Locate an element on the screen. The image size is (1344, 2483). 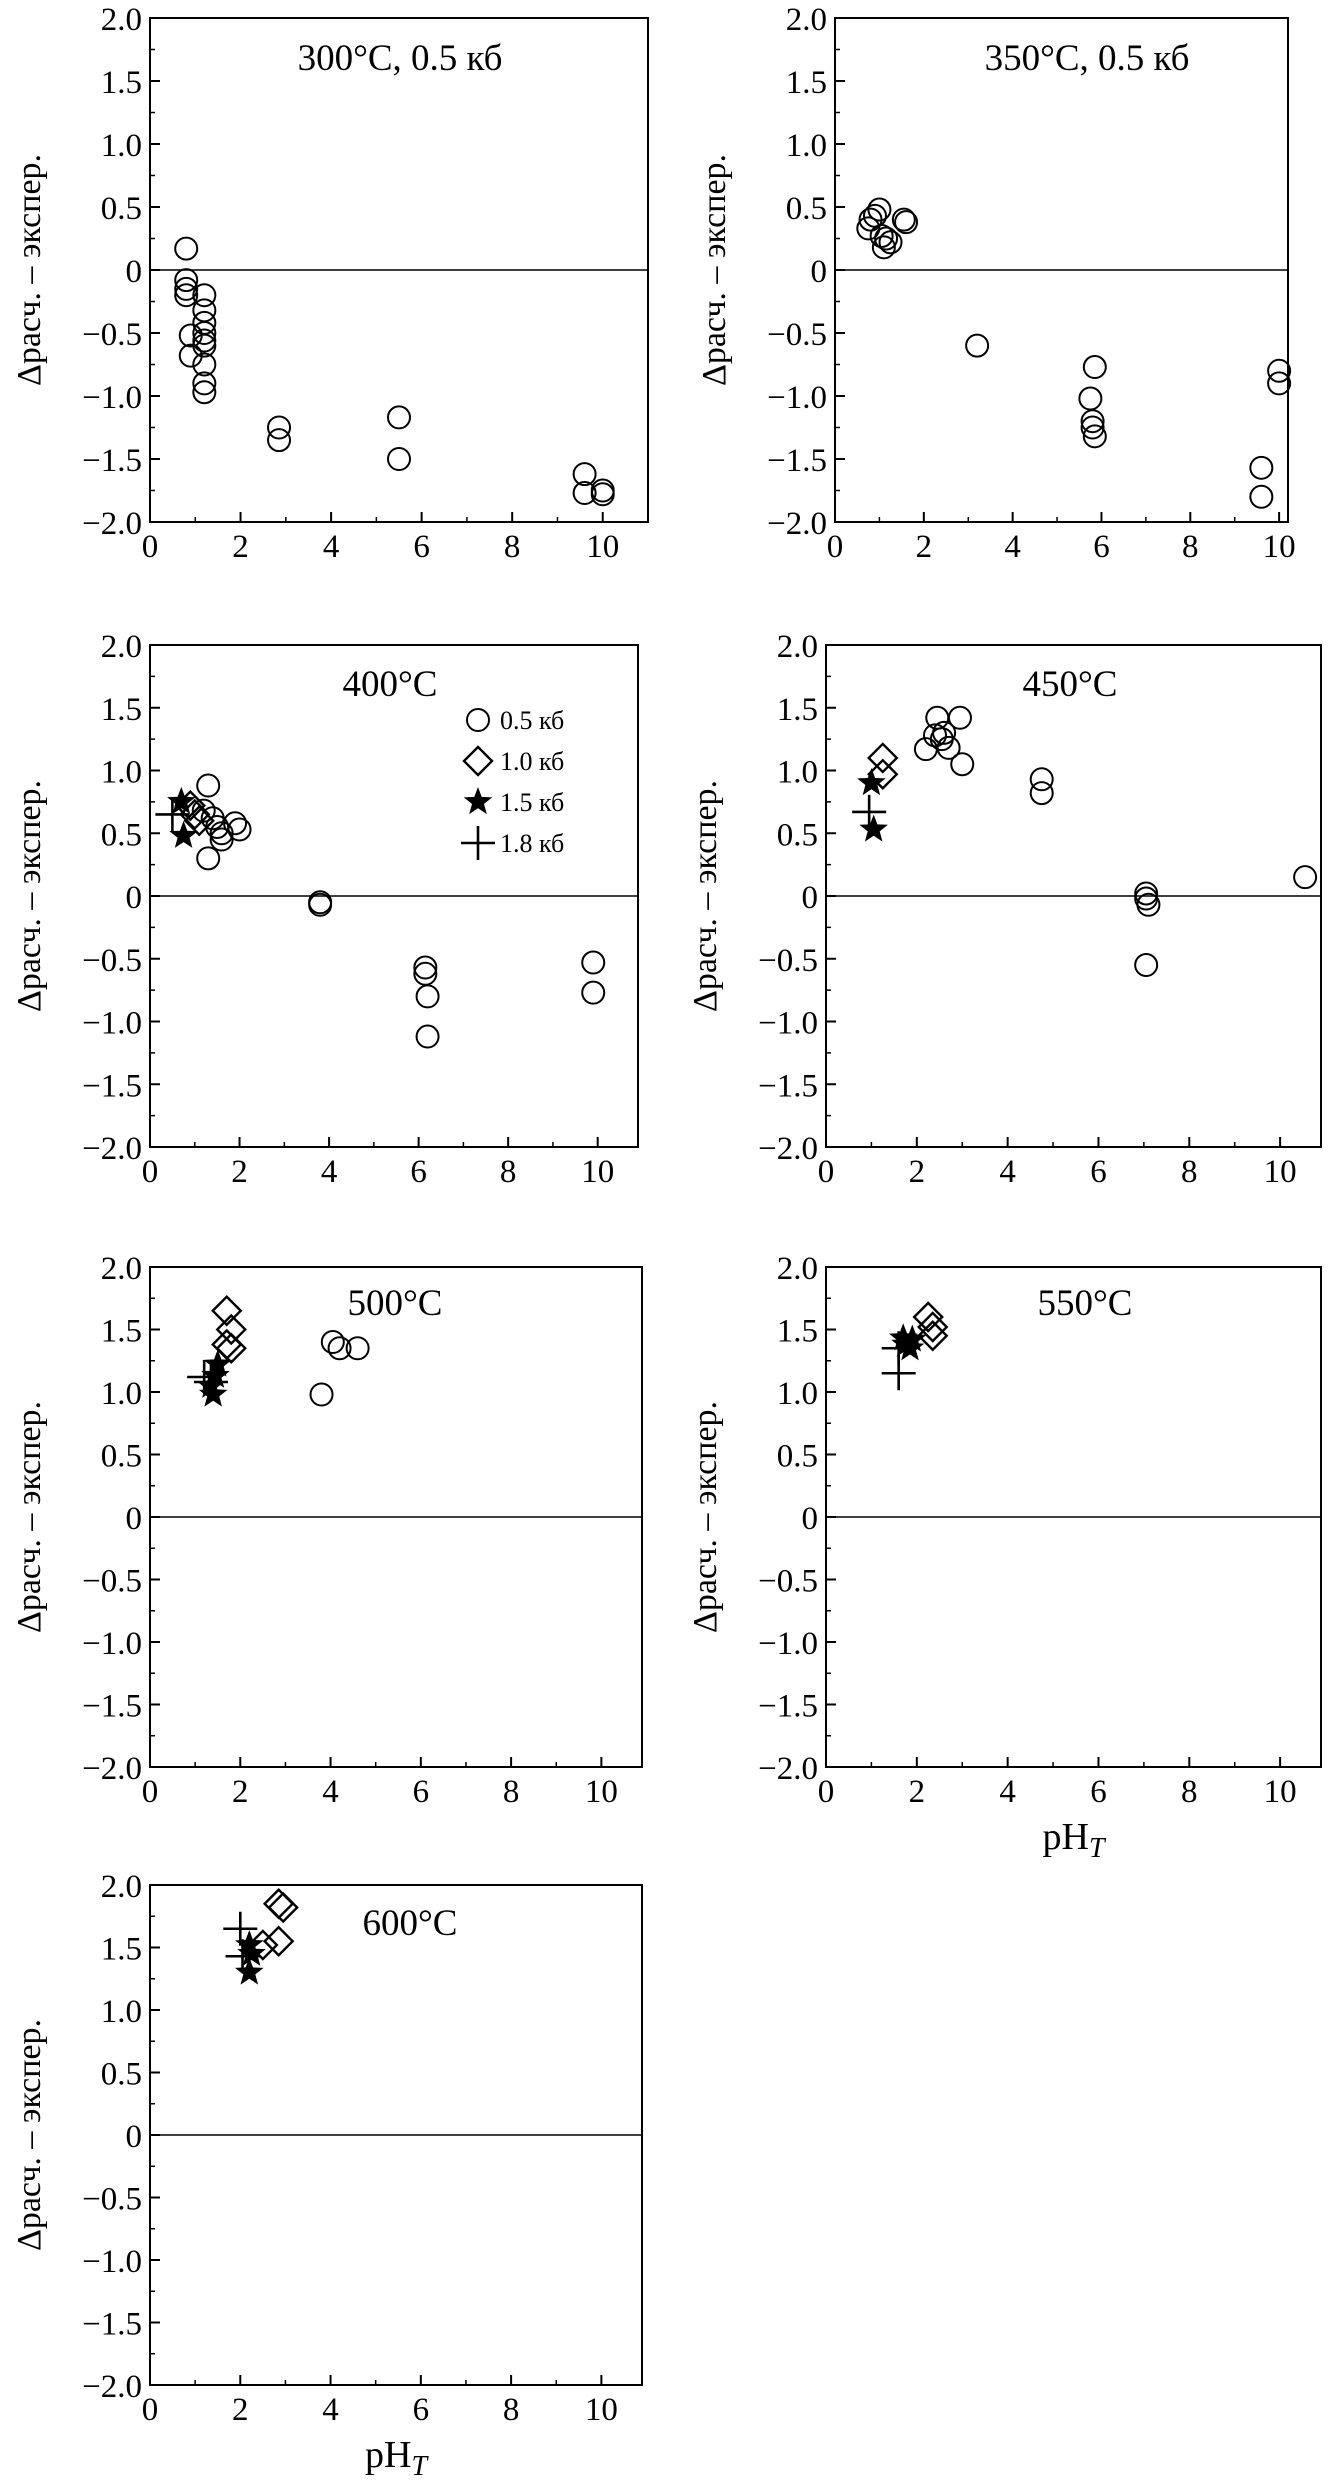
legend-label: 1.8 кб is located at coordinates (532, 843).